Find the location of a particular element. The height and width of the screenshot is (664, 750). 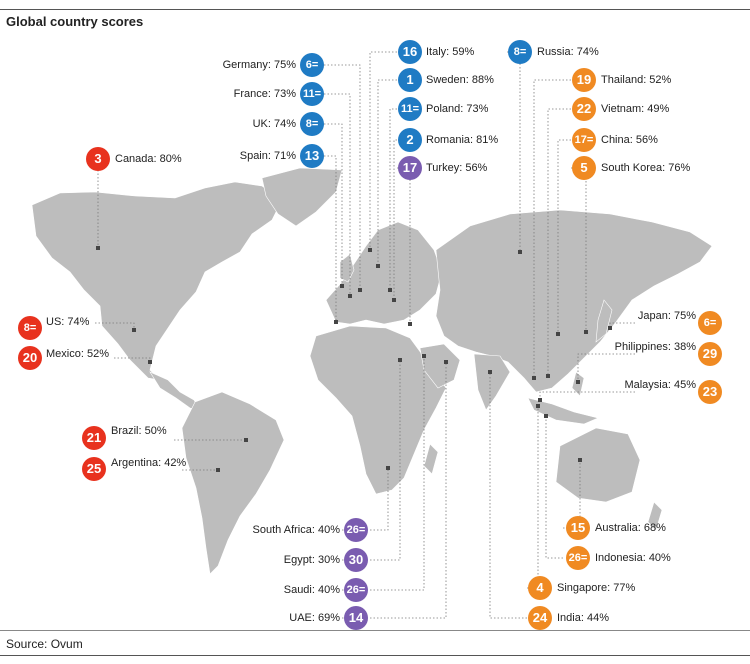

label-spain: Spain: 71% is located at coordinates (267, 156).